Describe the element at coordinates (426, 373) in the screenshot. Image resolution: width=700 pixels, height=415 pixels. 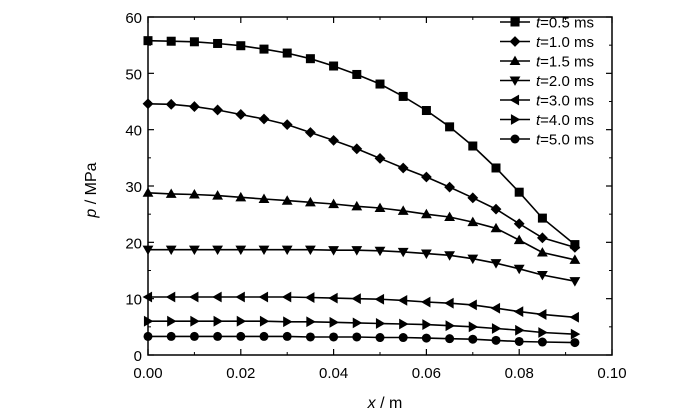
I see `x-tick-label: 0.06` at that location.